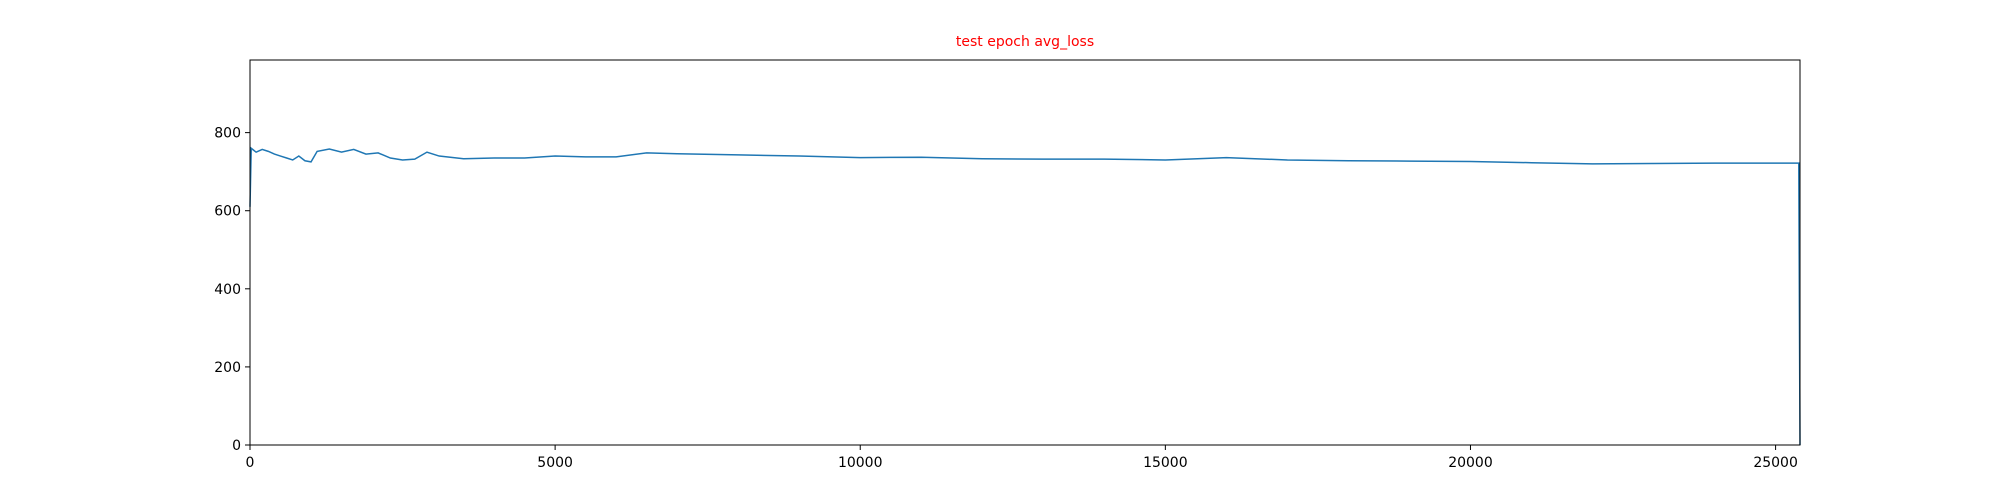  What do you see at coordinates (236, 446) in the screenshot?
I see `y-tick-label: 0` at bounding box center [236, 446].